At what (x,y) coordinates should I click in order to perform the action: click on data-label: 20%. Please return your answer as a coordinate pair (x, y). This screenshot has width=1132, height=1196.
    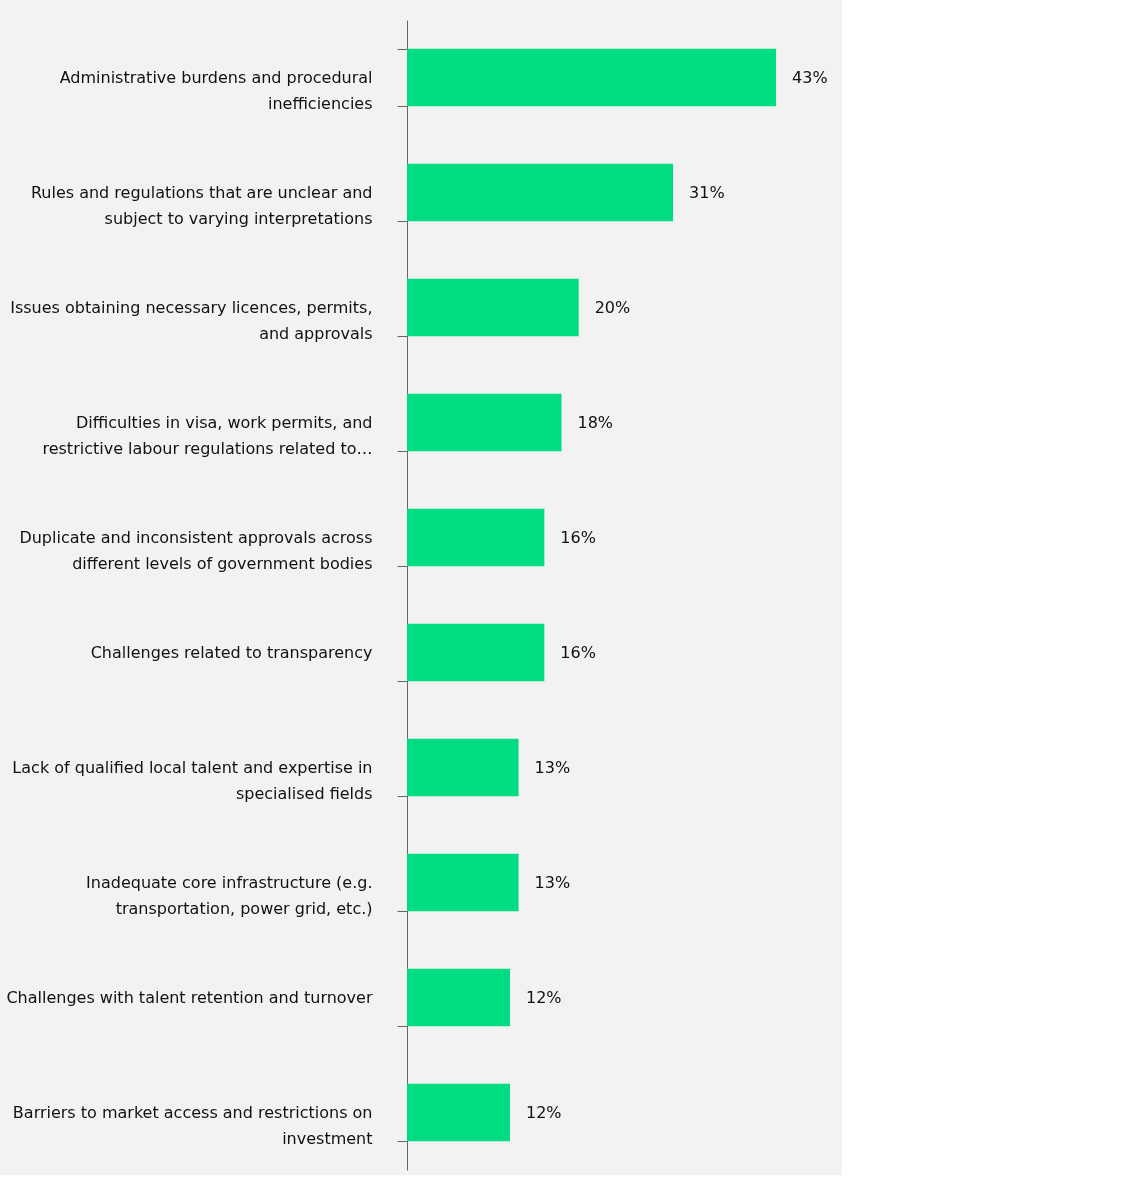
    Looking at the image, I should click on (612, 307).